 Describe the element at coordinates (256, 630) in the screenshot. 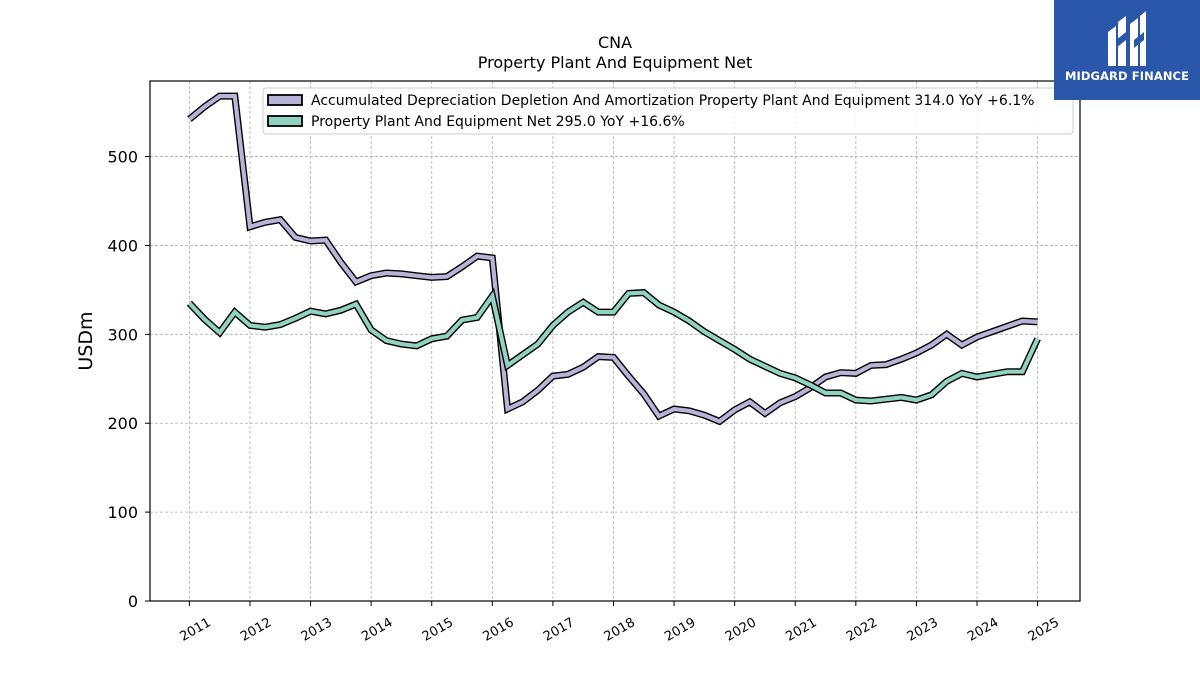

I see `x-tick-label: 2012` at that location.